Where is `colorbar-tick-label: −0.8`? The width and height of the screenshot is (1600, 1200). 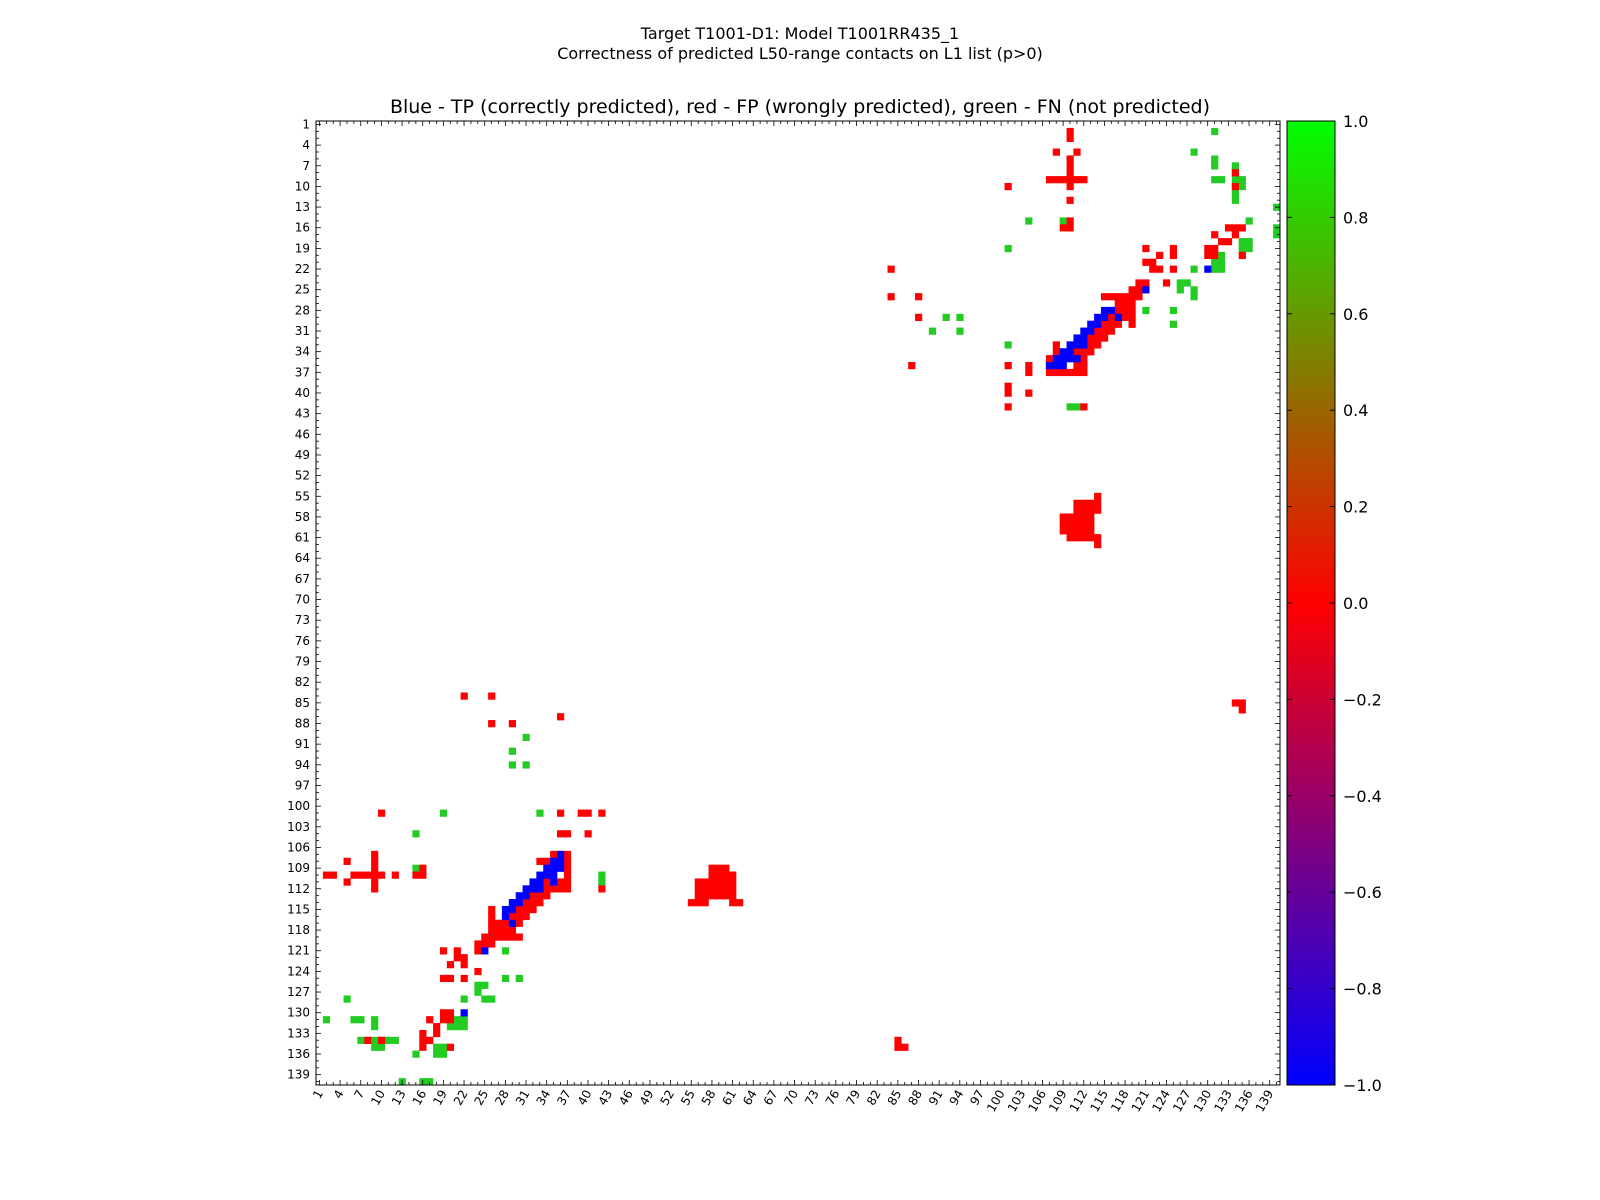
colorbar-tick-label: −0.8 is located at coordinates (1362, 989).